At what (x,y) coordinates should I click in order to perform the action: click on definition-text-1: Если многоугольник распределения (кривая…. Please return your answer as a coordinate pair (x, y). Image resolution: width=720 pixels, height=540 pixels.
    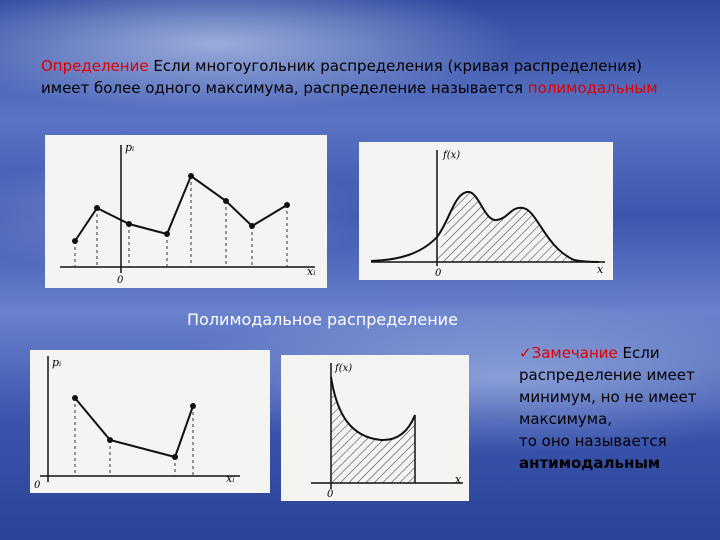
    Looking at the image, I should click on (395, 66).